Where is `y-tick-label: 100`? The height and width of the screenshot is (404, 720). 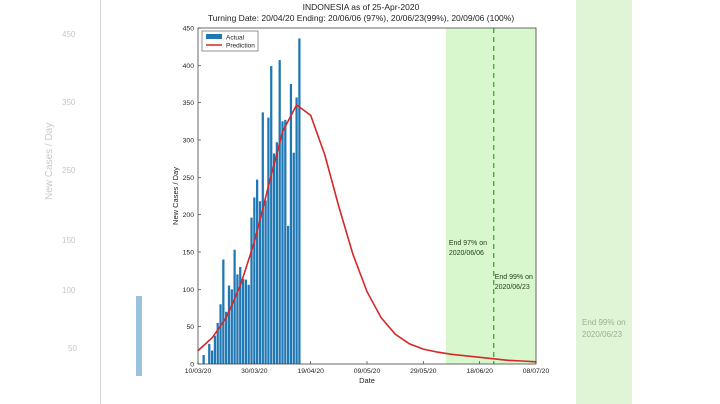 y-tick-label: 100 is located at coordinates (189, 290).